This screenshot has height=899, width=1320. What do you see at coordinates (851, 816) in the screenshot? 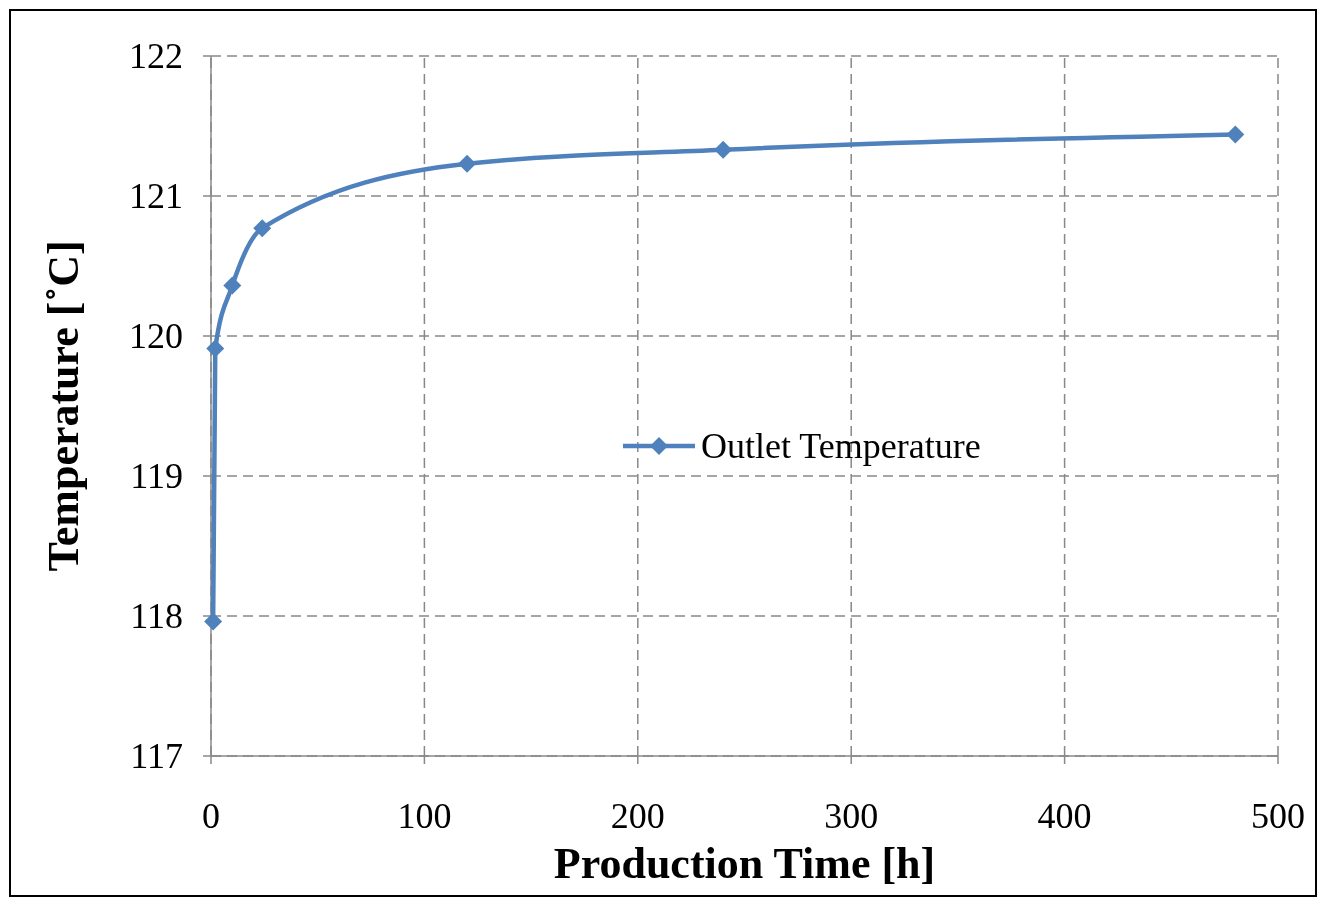
I see `x-tick-label: 300` at bounding box center [851, 816].